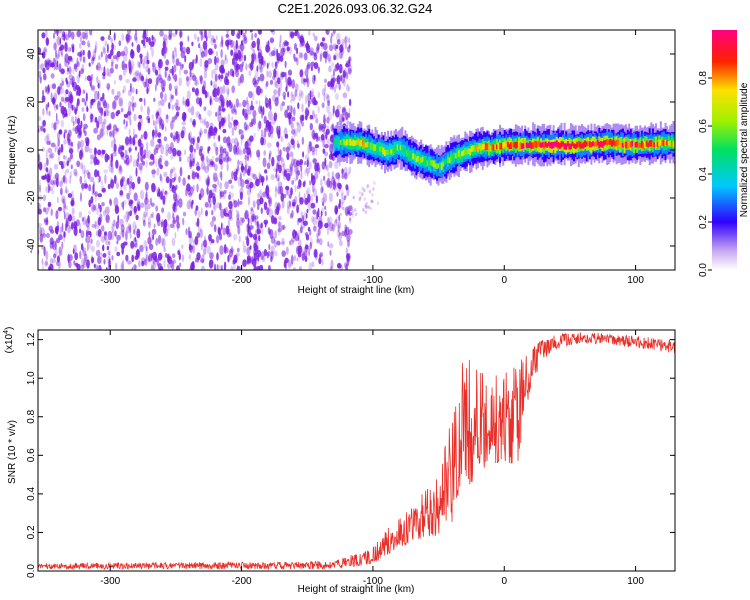 The height and width of the screenshot is (600, 750). I want to click on colorbar-tick-label: 0.2, so click(703, 222).